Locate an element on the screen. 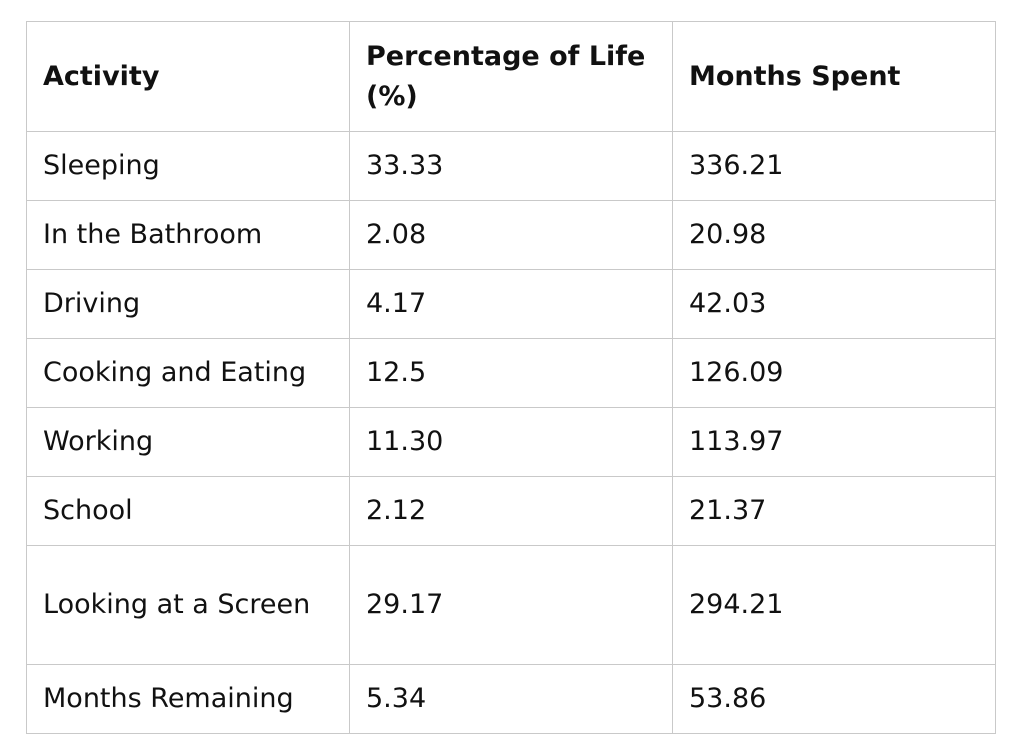 The width and height of the screenshot is (1024, 749). months-cell: 53.86 is located at coordinates (834, 699).